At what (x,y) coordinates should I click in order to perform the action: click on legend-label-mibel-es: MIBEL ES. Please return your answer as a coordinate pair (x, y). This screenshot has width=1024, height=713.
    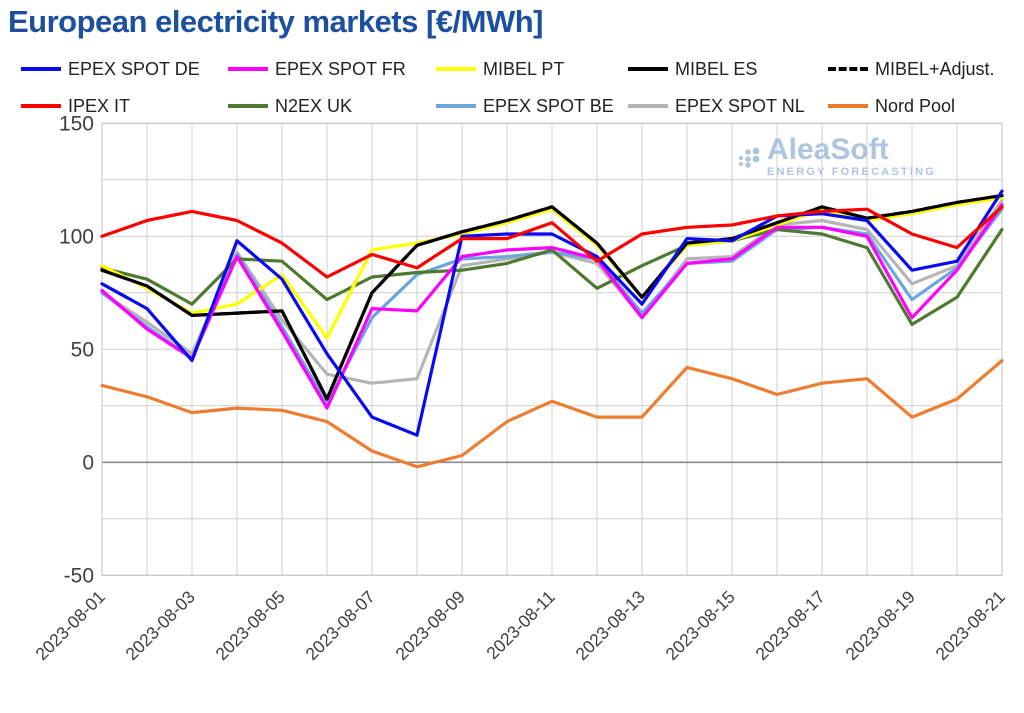
    Looking at the image, I should click on (716, 68).